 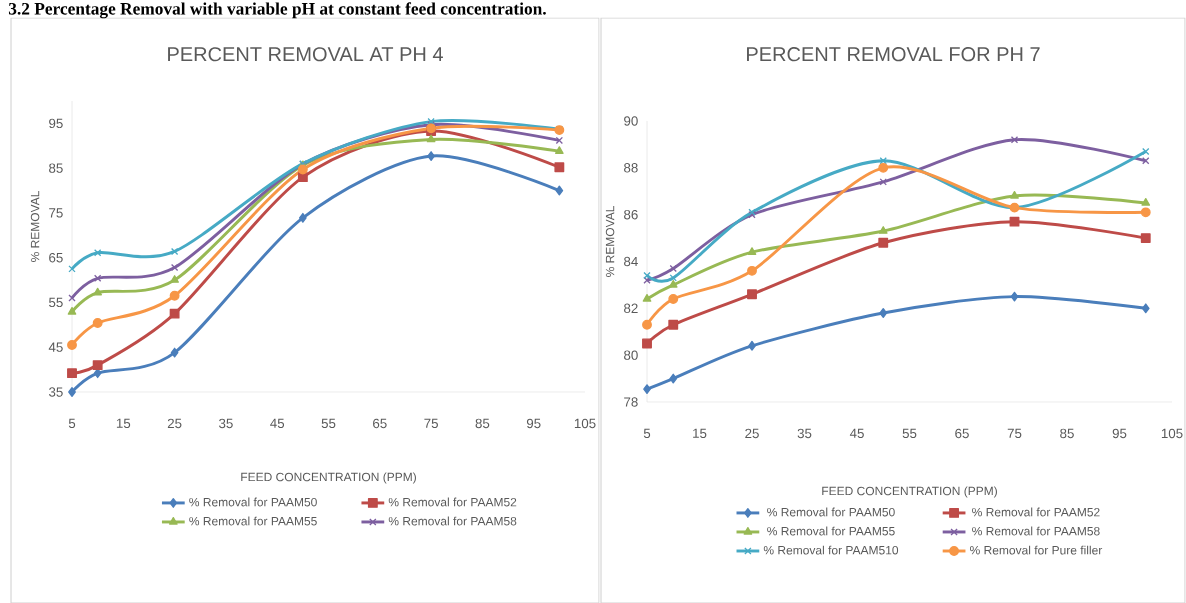 What do you see at coordinates (277, 10) in the screenshot?
I see `text: 3.2 Percentage Removal with variable pH at constant feed concentration.` at bounding box center [277, 10].